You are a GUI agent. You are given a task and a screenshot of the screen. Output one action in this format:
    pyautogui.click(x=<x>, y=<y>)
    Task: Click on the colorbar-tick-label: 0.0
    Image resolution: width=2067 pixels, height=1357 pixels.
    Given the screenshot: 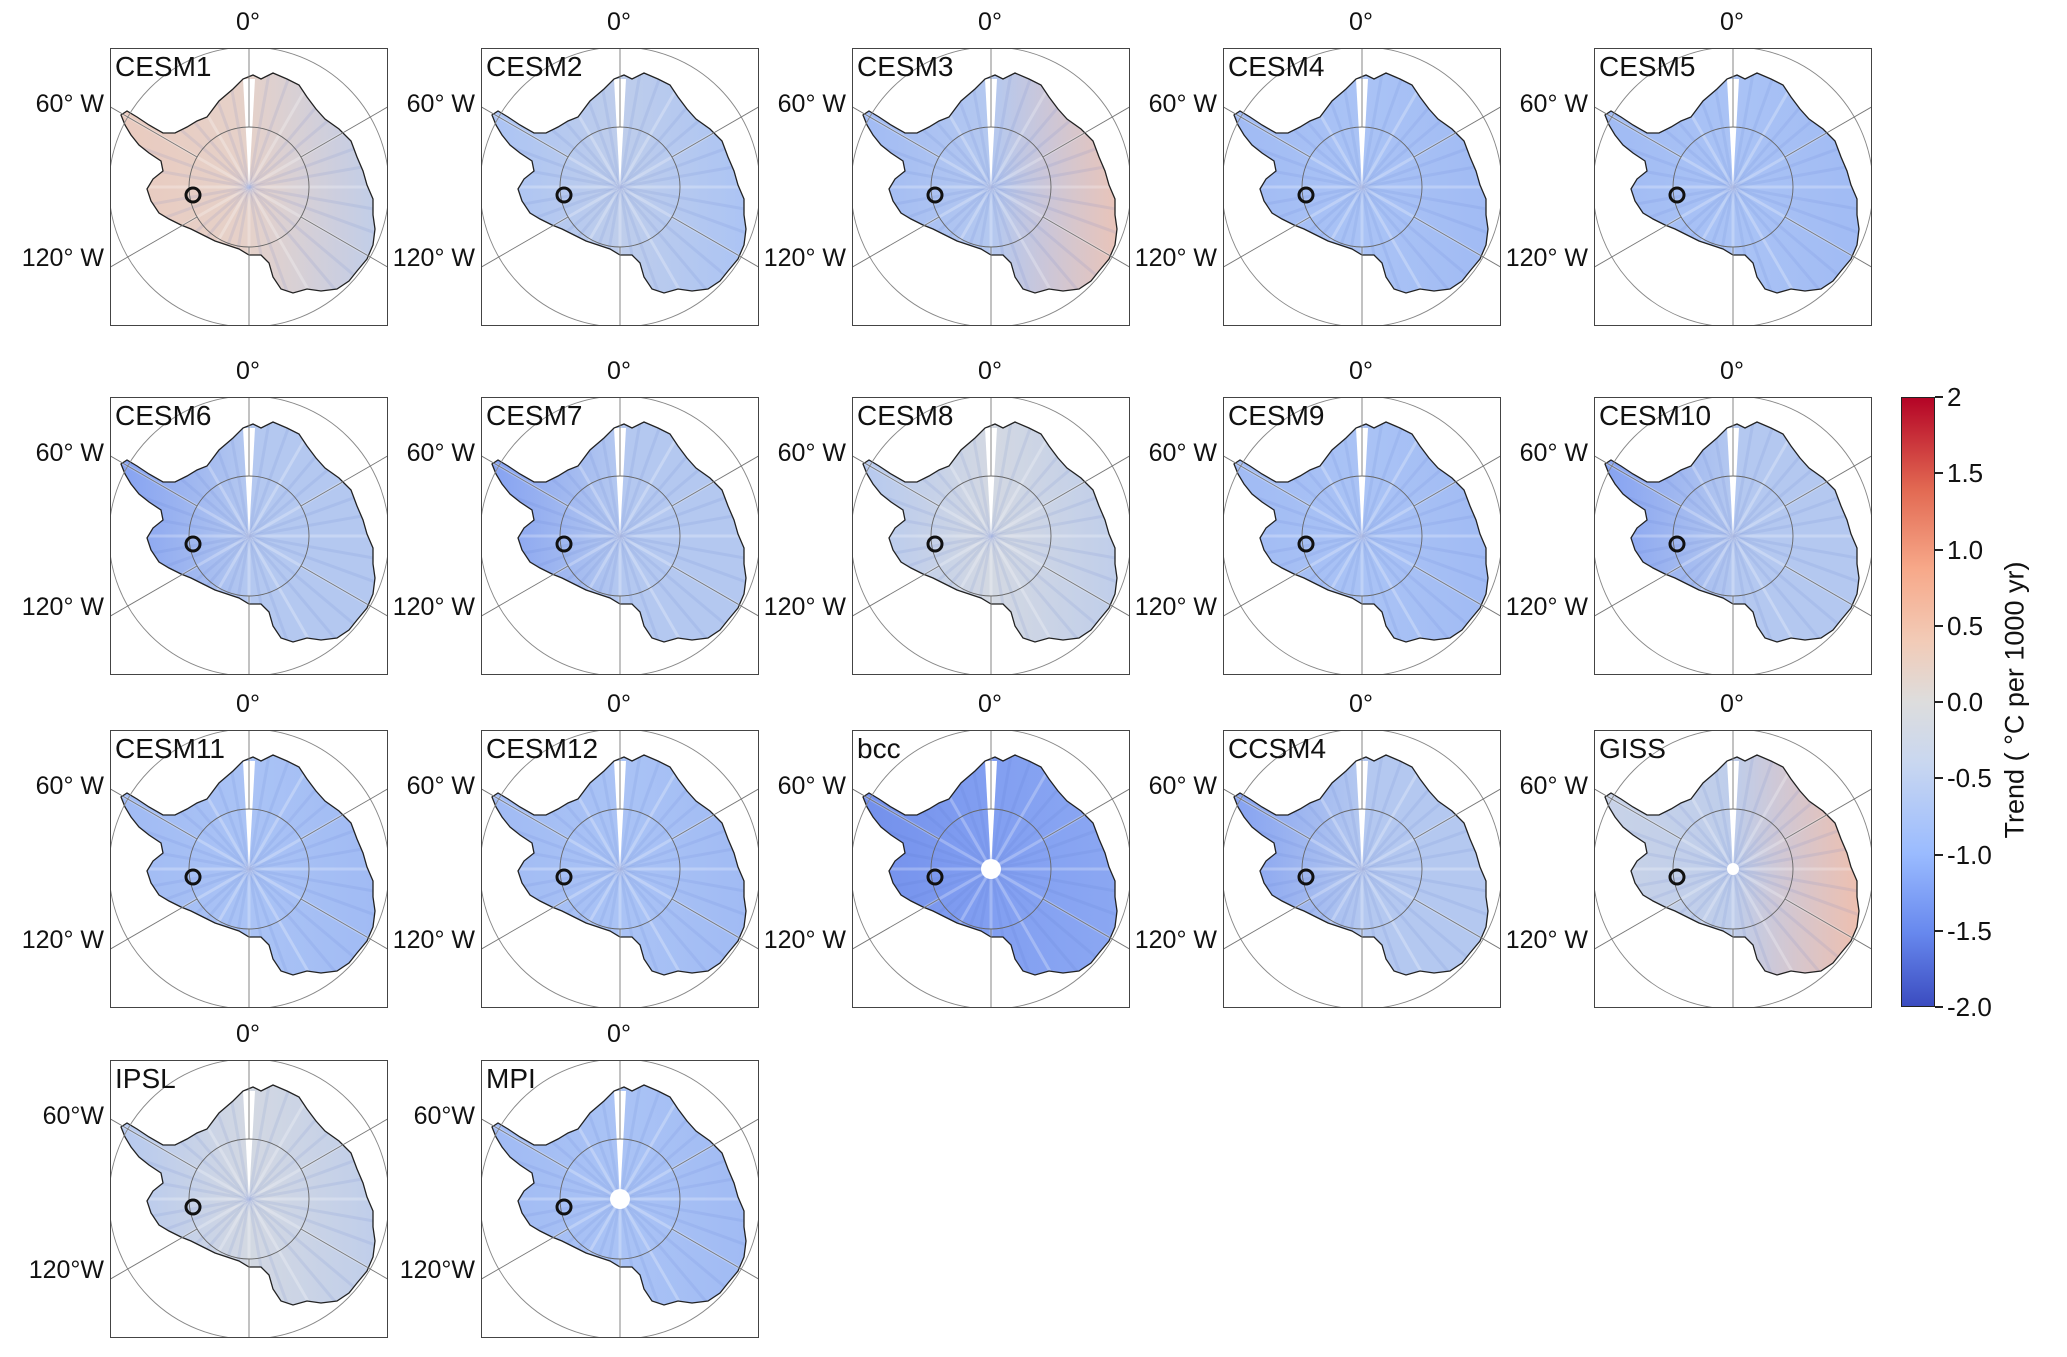 What is the action you would take?
    pyautogui.click(x=1965, y=702)
    